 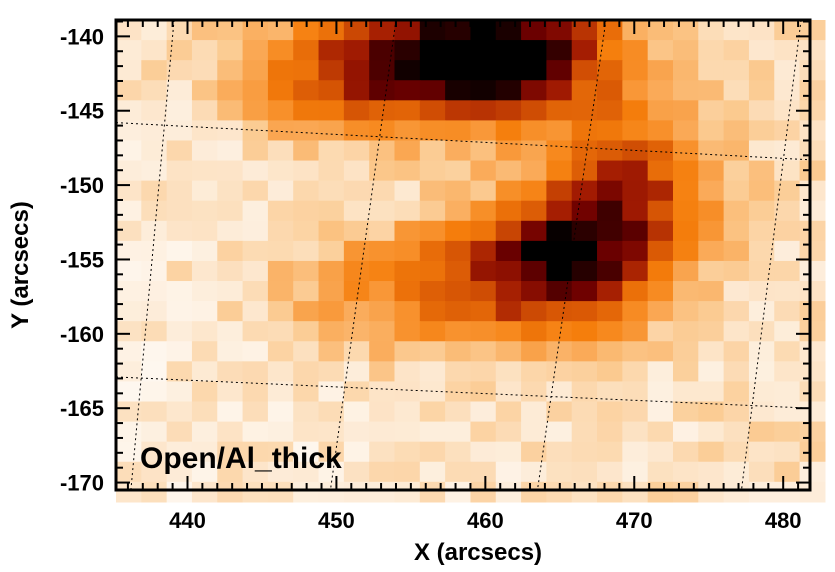 I want to click on grid-line, so click(x=363, y=255).